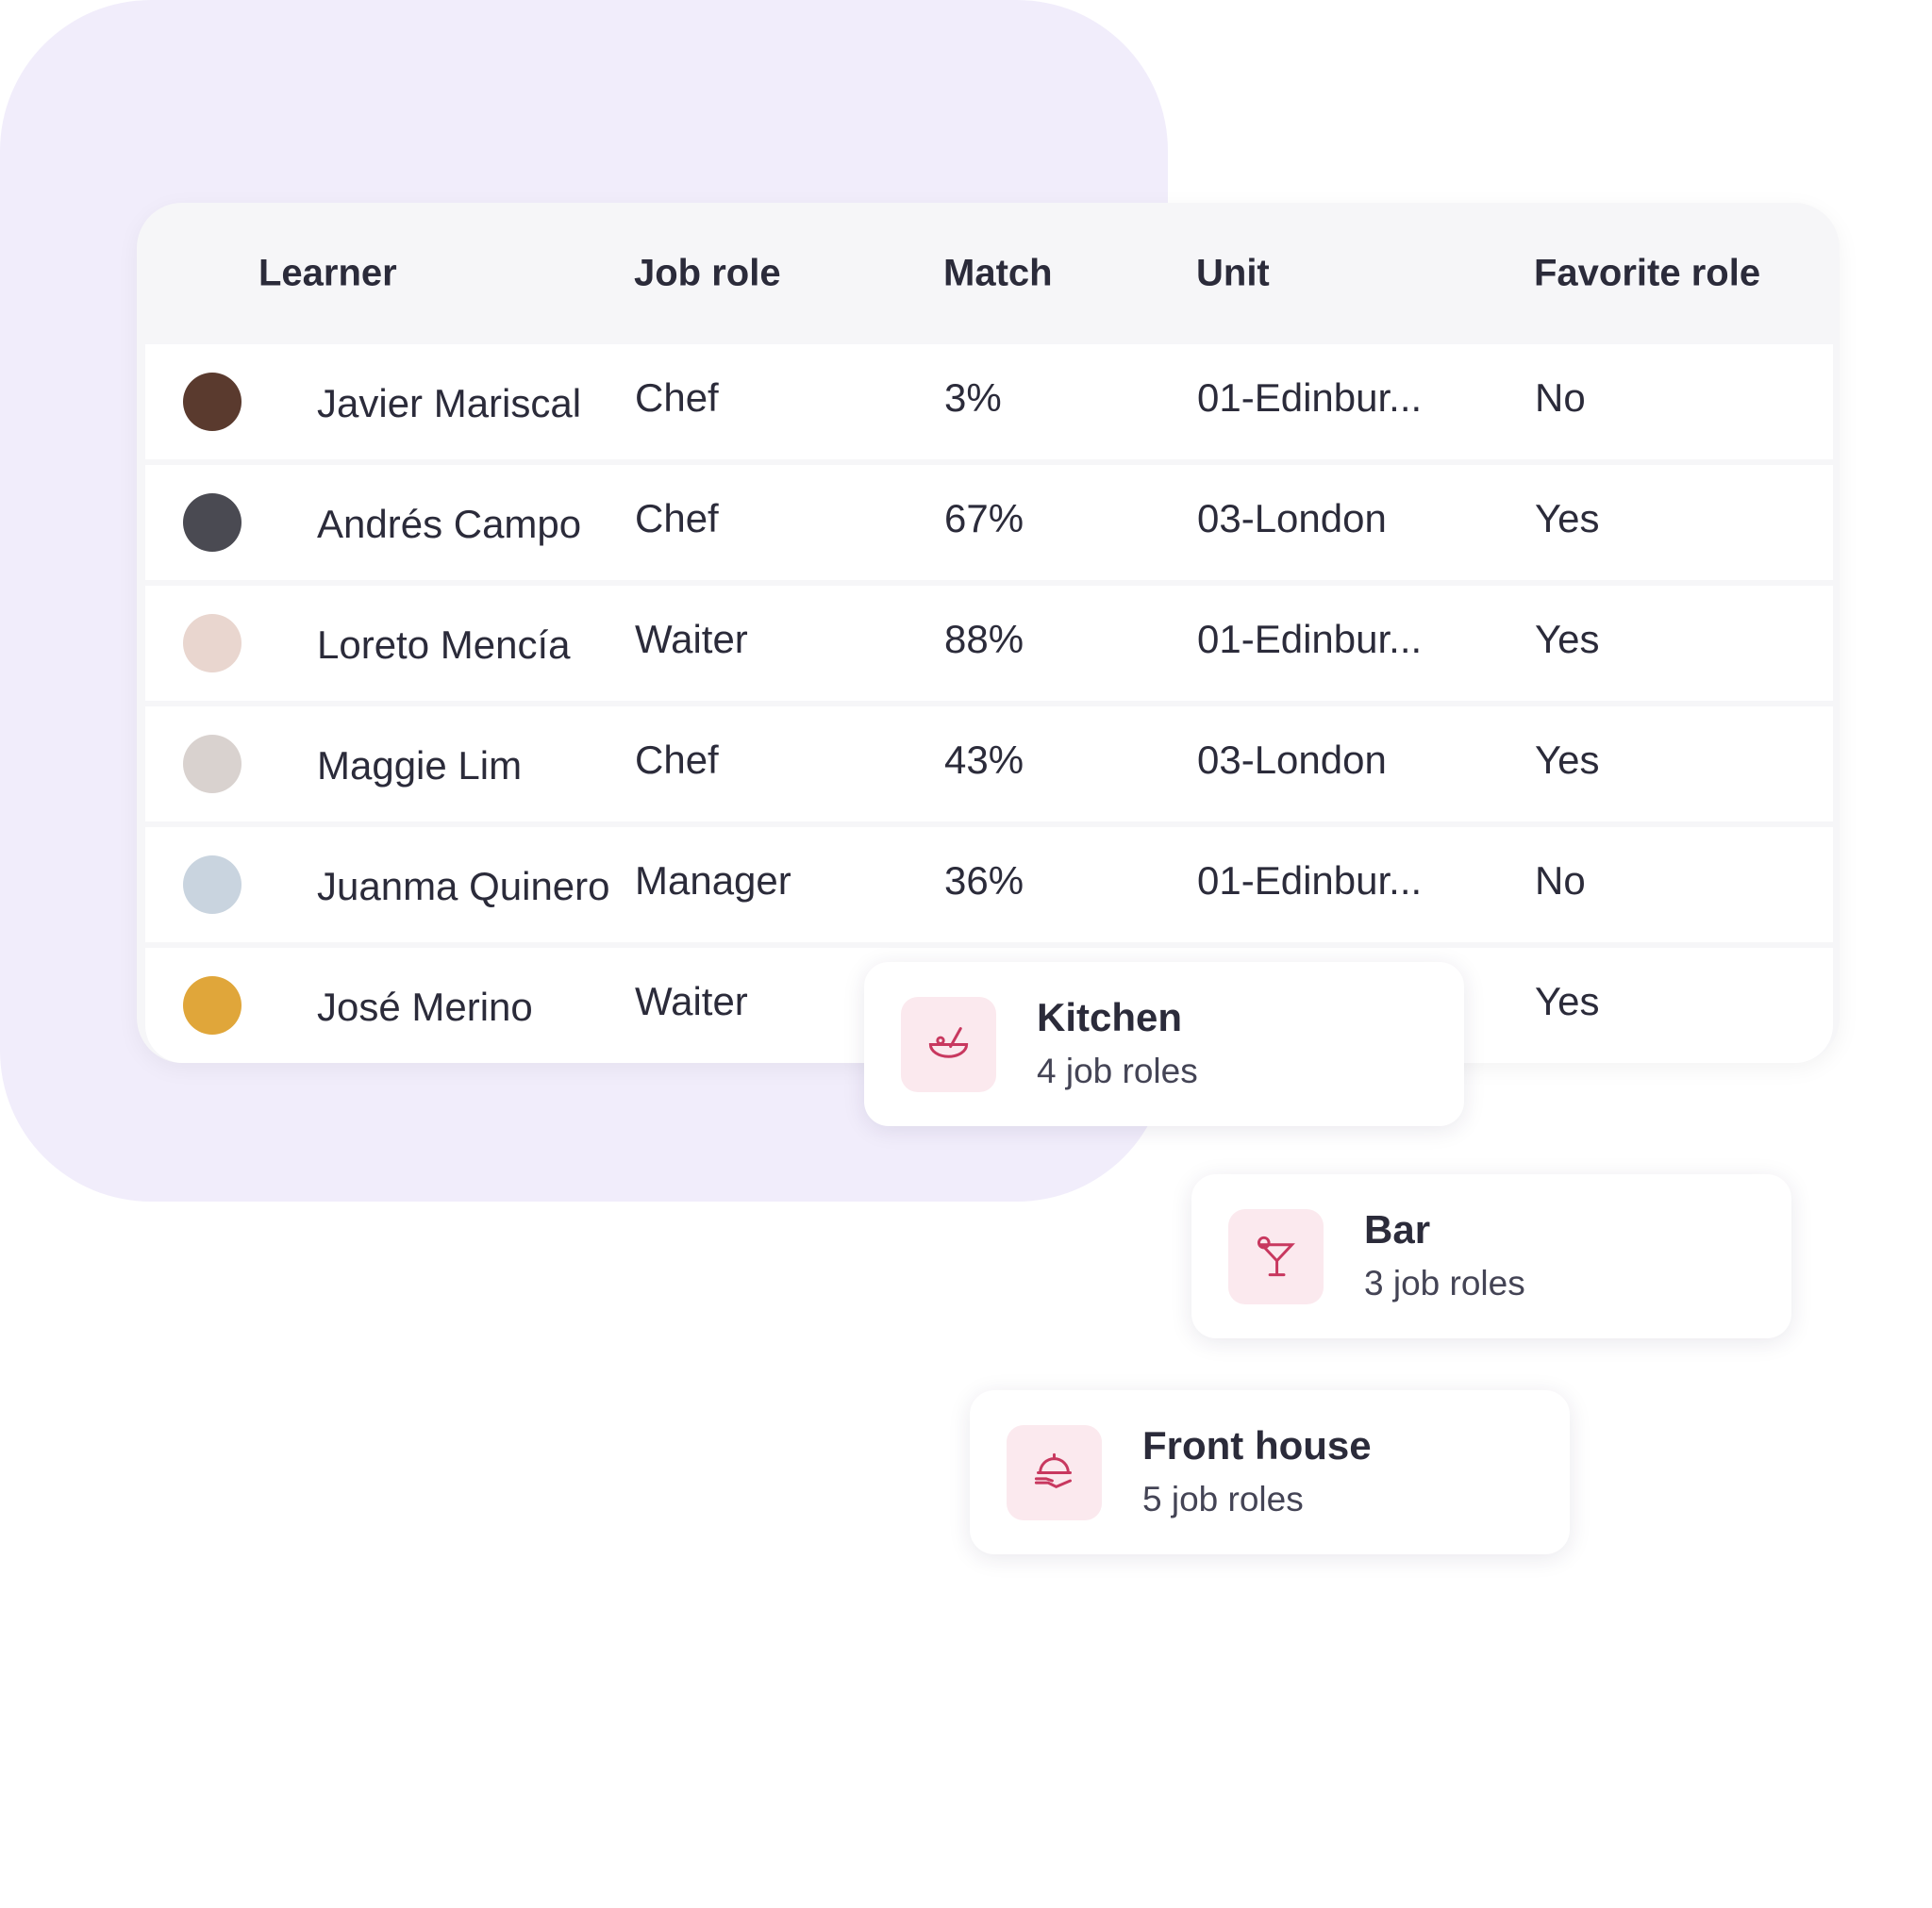 This screenshot has width=1932, height=1908. What do you see at coordinates (425, 1007) in the screenshot?
I see `learner-cell: José Merino` at bounding box center [425, 1007].